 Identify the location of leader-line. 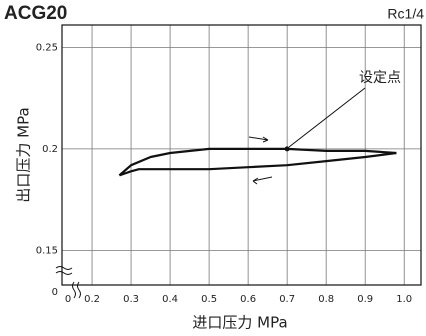
(327, 117).